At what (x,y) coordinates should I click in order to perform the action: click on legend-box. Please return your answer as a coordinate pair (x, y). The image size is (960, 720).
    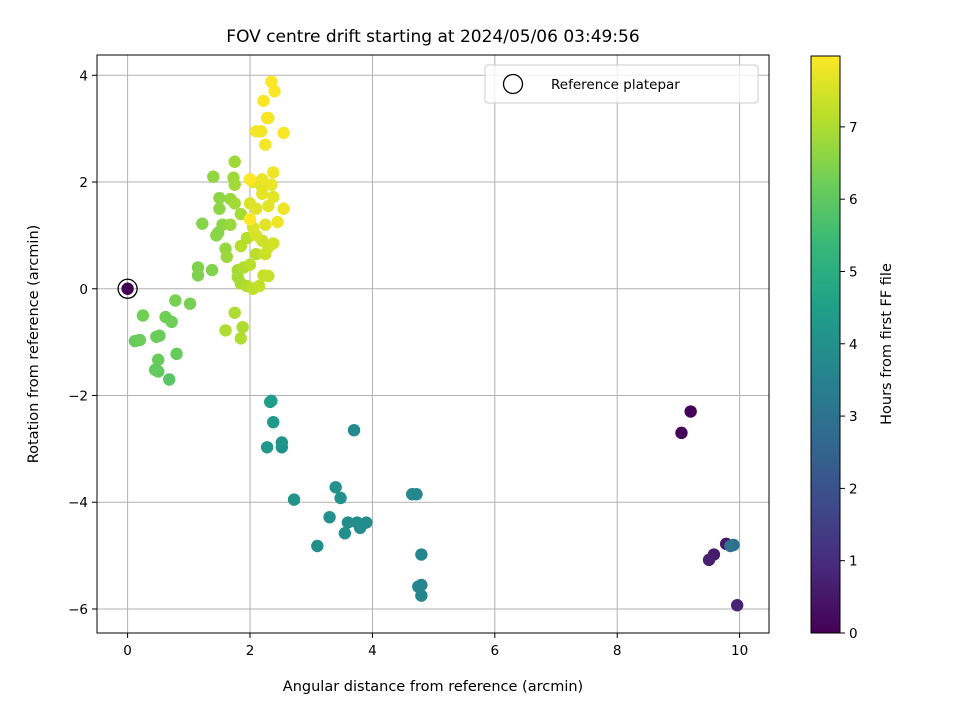
    Looking at the image, I should click on (621, 84).